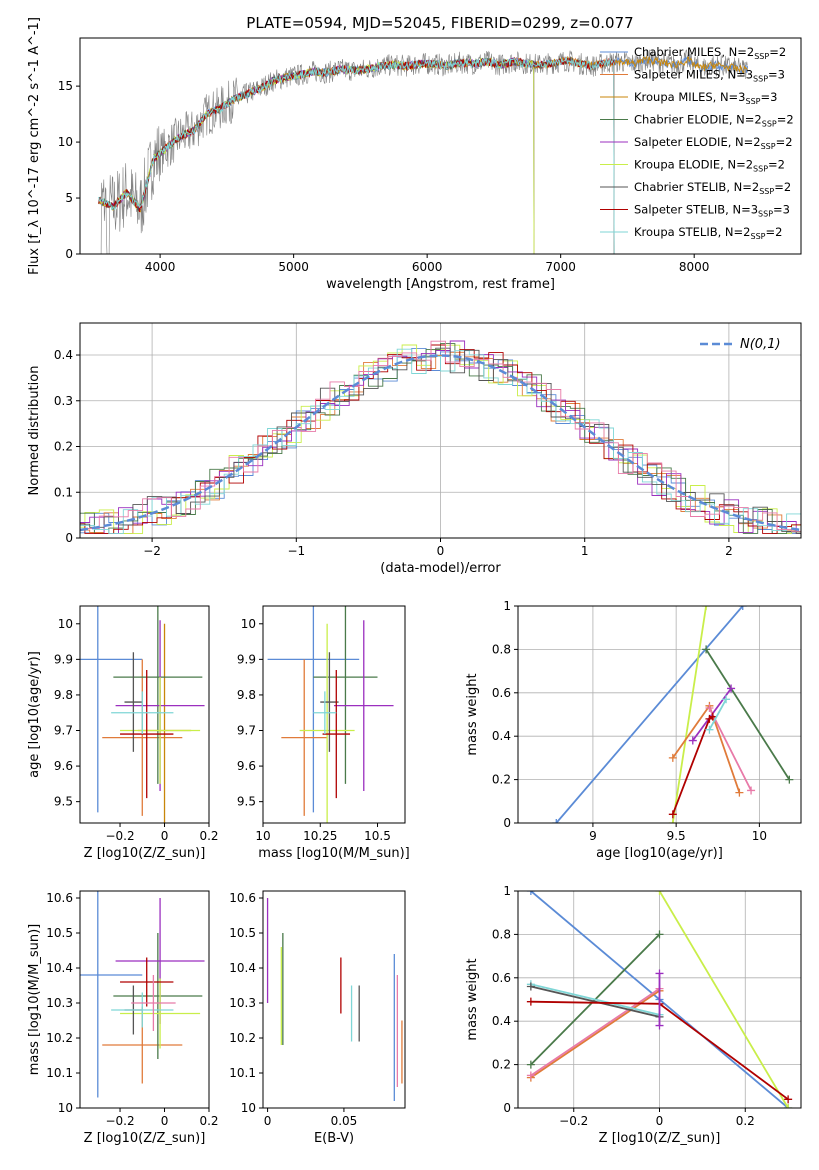 Image resolution: width=819 pixels, height=1170 pixels. I want to click on x-axis-label: age [log10(age/yr)], so click(659, 853).